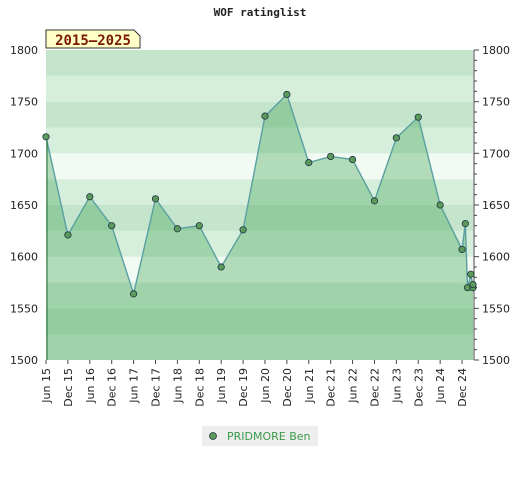 The height and width of the screenshot is (480, 520). I want to click on x-tick-label: Dec 23, so click(418, 387).